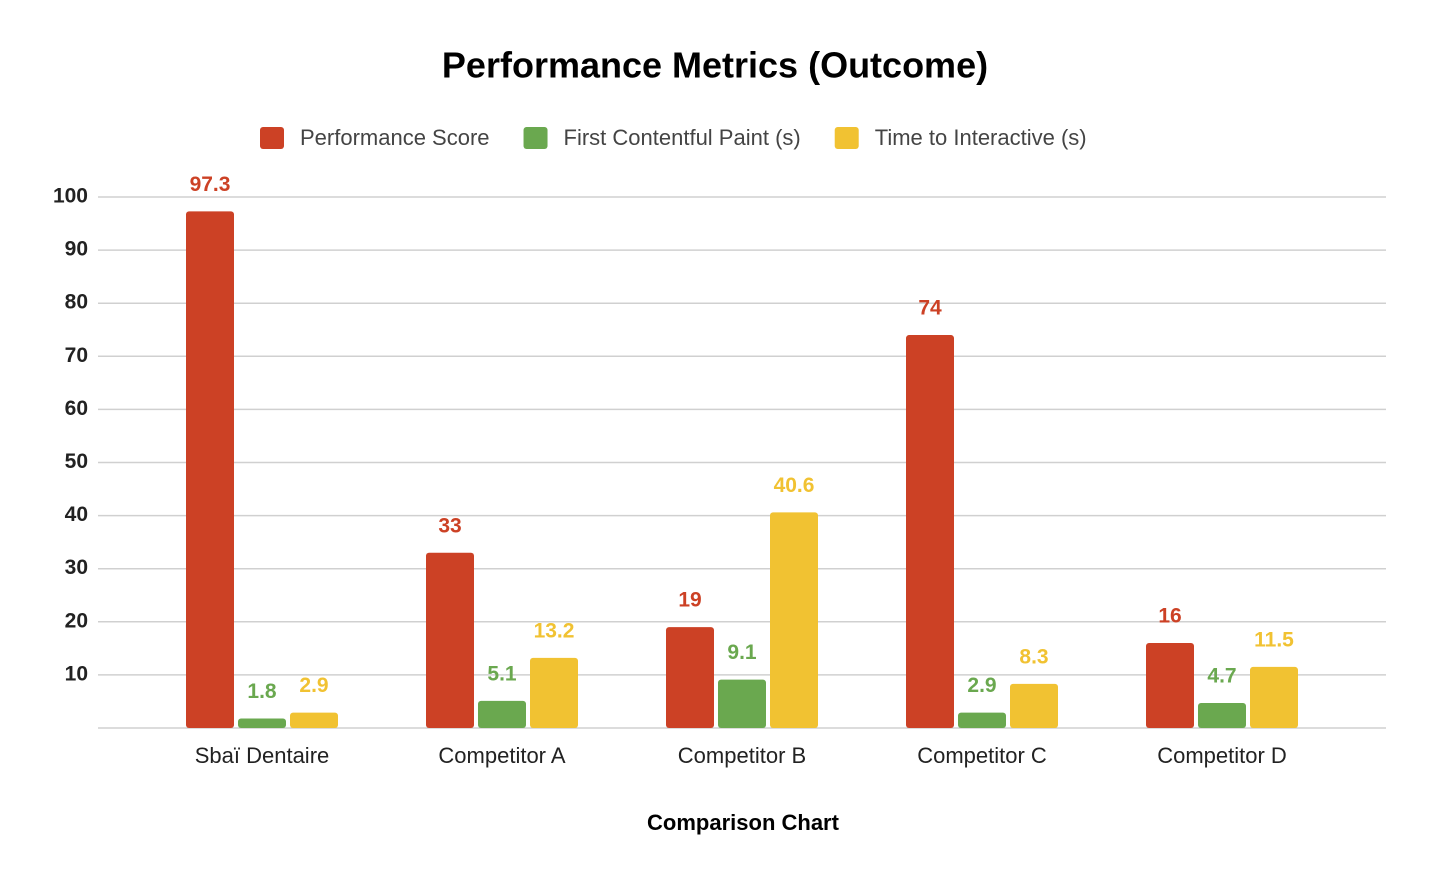 This screenshot has height=884, width=1430. What do you see at coordinates (210, 184) in the screenshot?
I see `value-label: 97.3` at bounding box center [210, 184].